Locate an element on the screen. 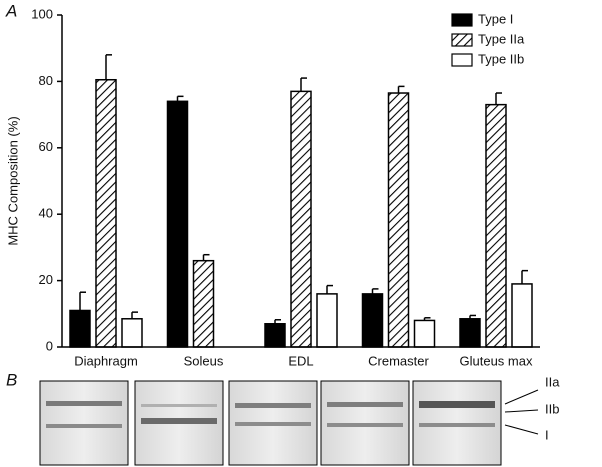  x-tick-label: Soleus is located at coordinates (204, 360).